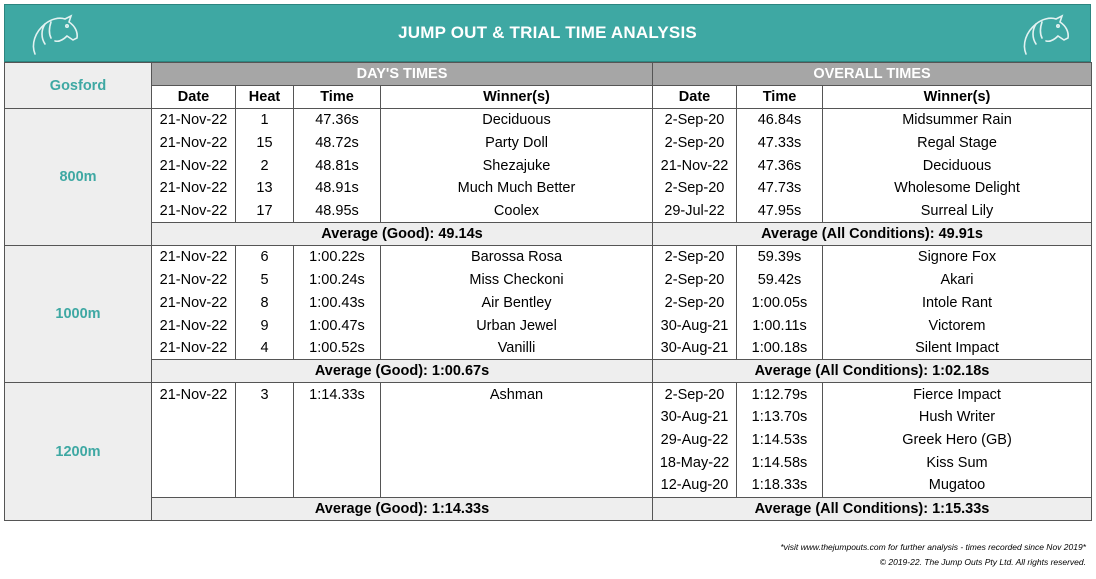  I want to click on day-average: Average (Good): 1:00.67s, so click(402, 371).